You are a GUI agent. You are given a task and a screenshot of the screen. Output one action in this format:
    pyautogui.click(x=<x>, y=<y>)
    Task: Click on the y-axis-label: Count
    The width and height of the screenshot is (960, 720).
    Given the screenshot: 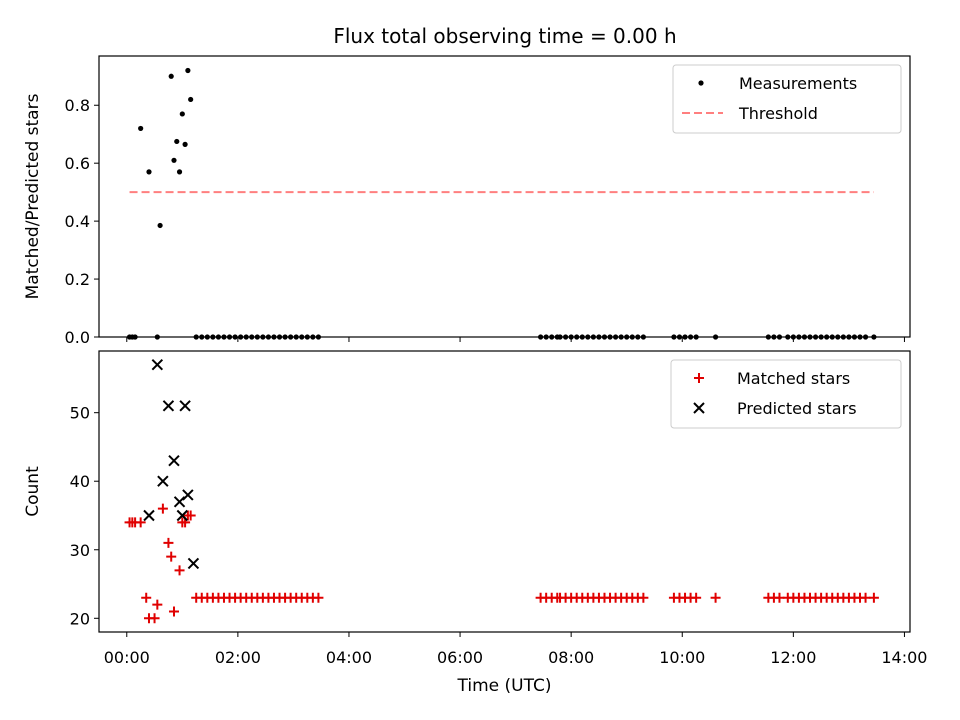 What is the action you would take?
    pyautogui.click(x=33, y=491)
    